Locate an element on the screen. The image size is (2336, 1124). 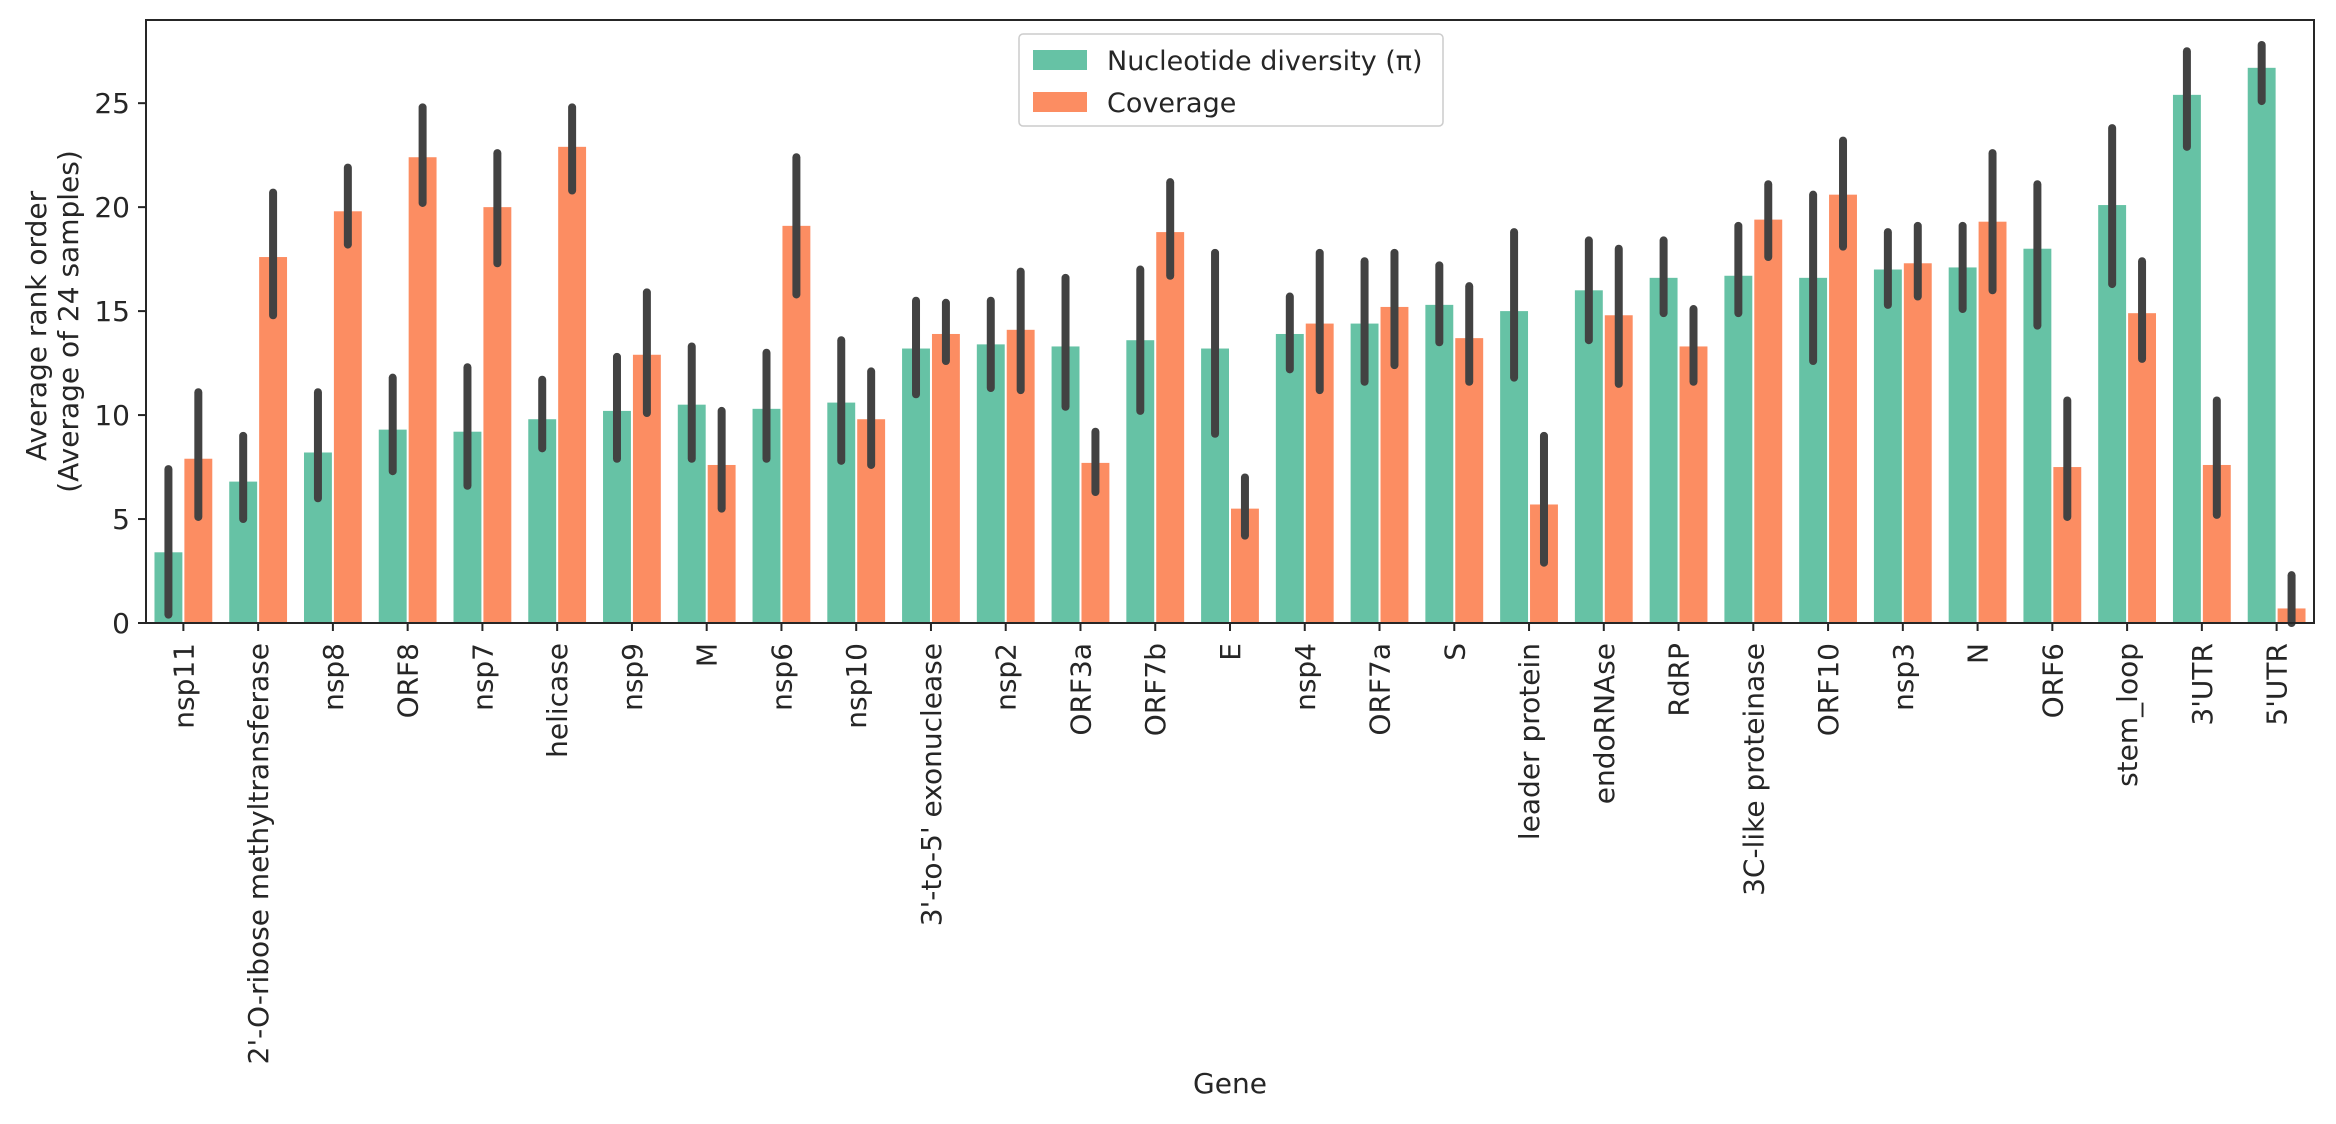
x-tick-label: nsp3 is located at coordinates (1903, 677).